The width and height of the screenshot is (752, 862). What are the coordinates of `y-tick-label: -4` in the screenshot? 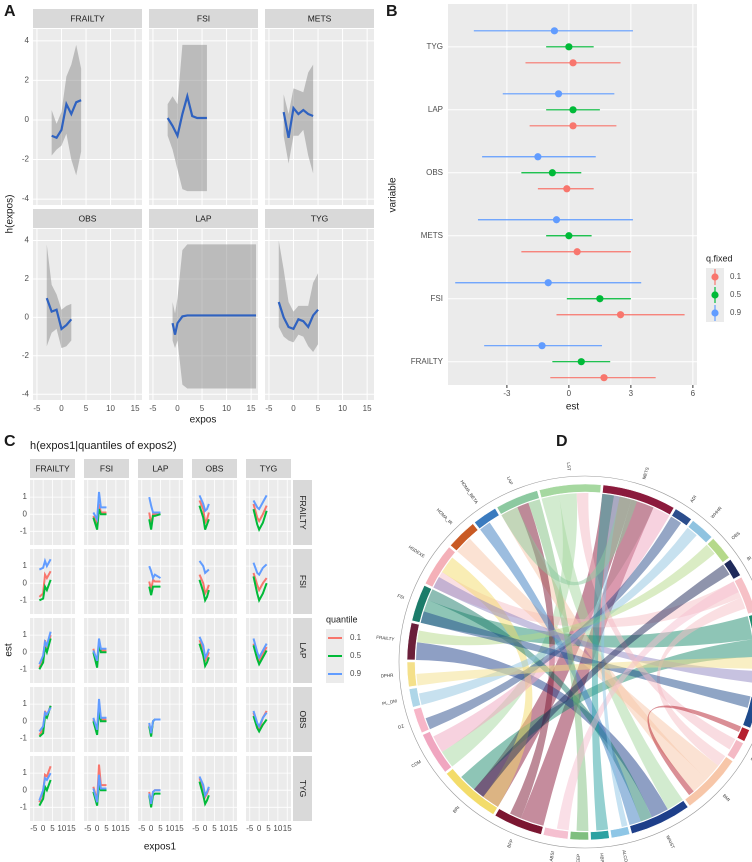 It's located at (26, 393).